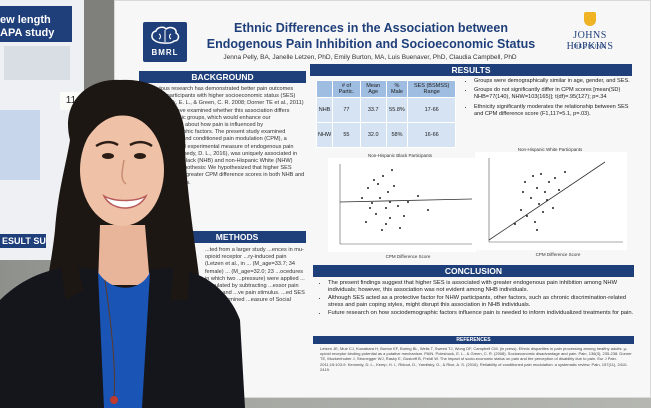  Describe the element at coordinates (558, 254) in the screenshot. I see `plot-nhw-xlabel: CPM Difference Score` at that location.